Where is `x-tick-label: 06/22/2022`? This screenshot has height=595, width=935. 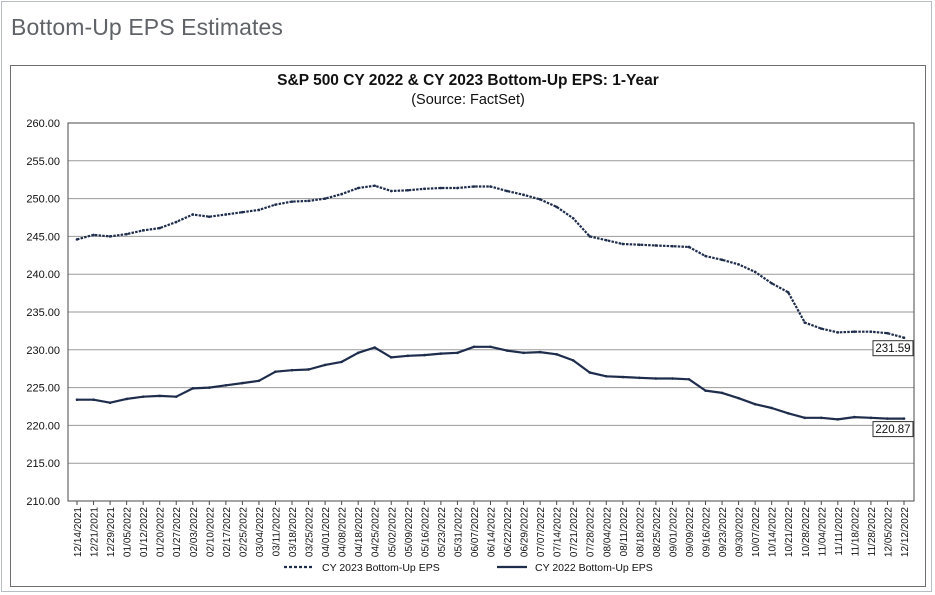 x-tick-label: 06/22/2022 is located at coordinates (508, 532).